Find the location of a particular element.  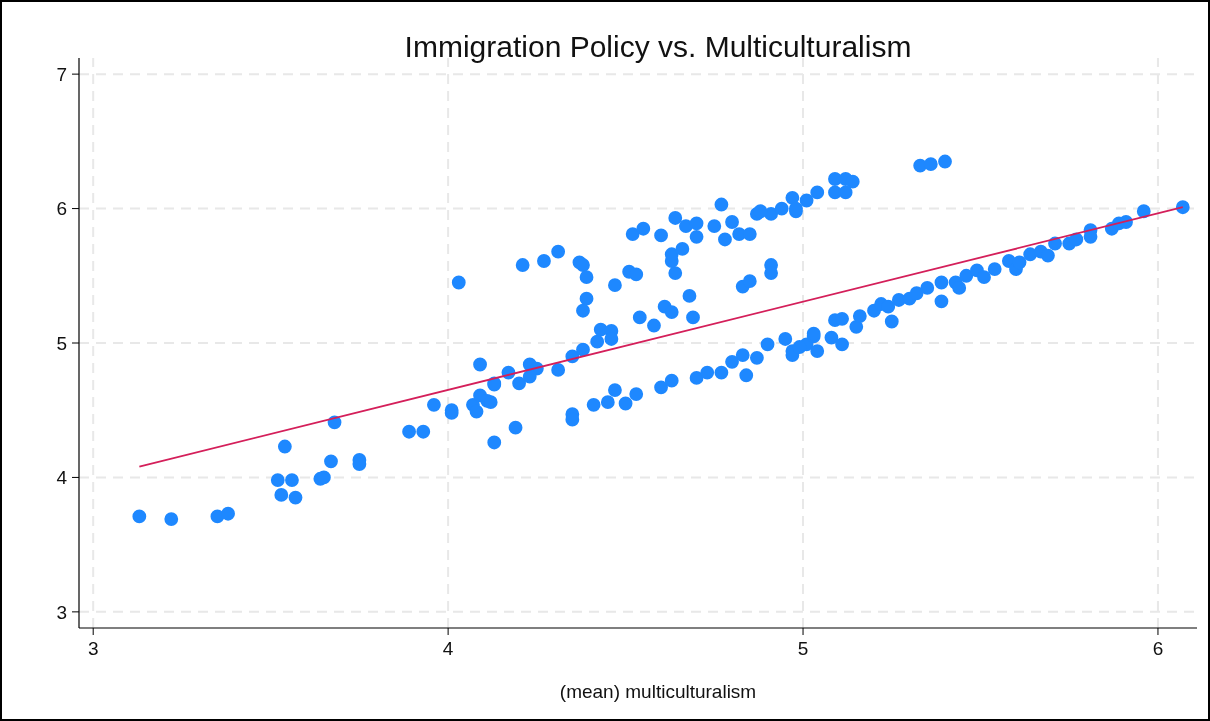

x-tick-label: 4 is located at coordinates (448, 648).